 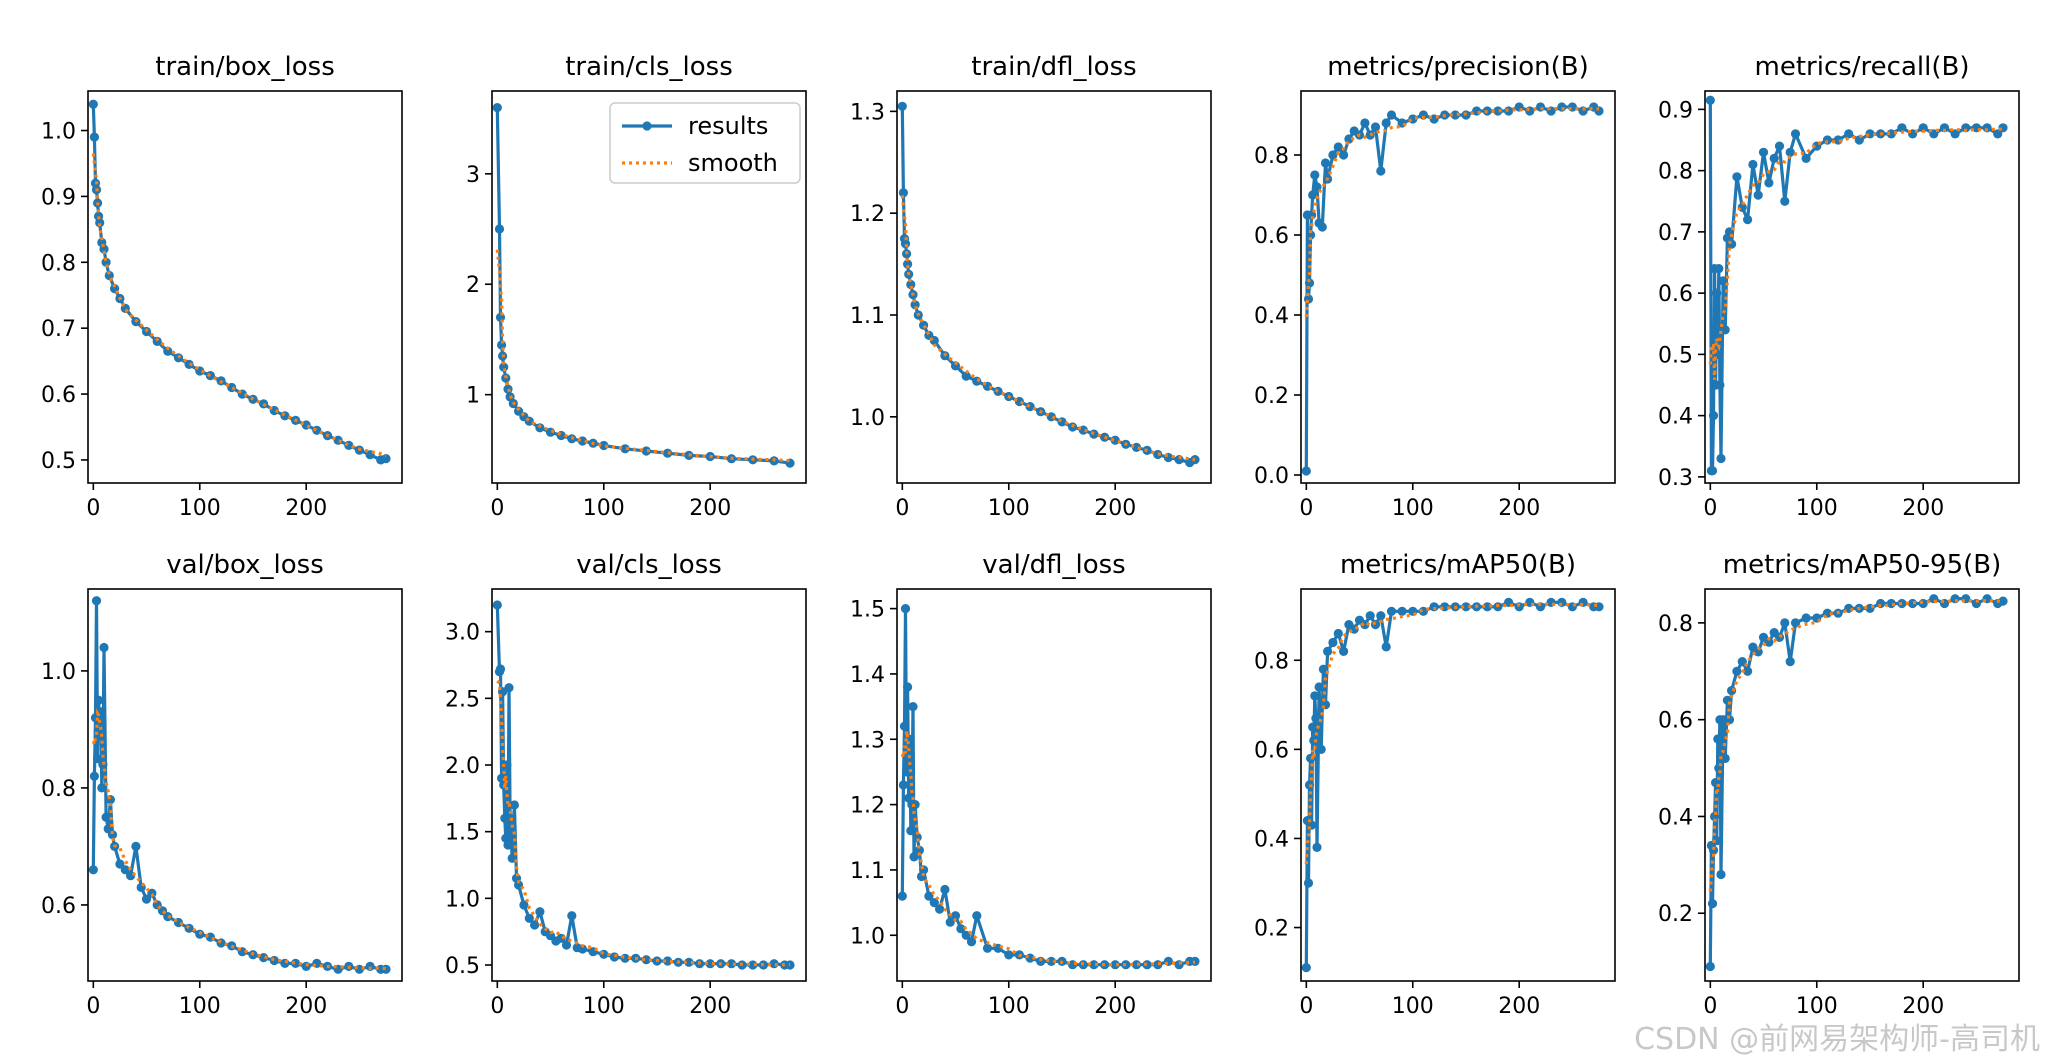 I want to click on panel-metrics-recall-b-ytick-label: 0.5, so click(x=1675, y=355).